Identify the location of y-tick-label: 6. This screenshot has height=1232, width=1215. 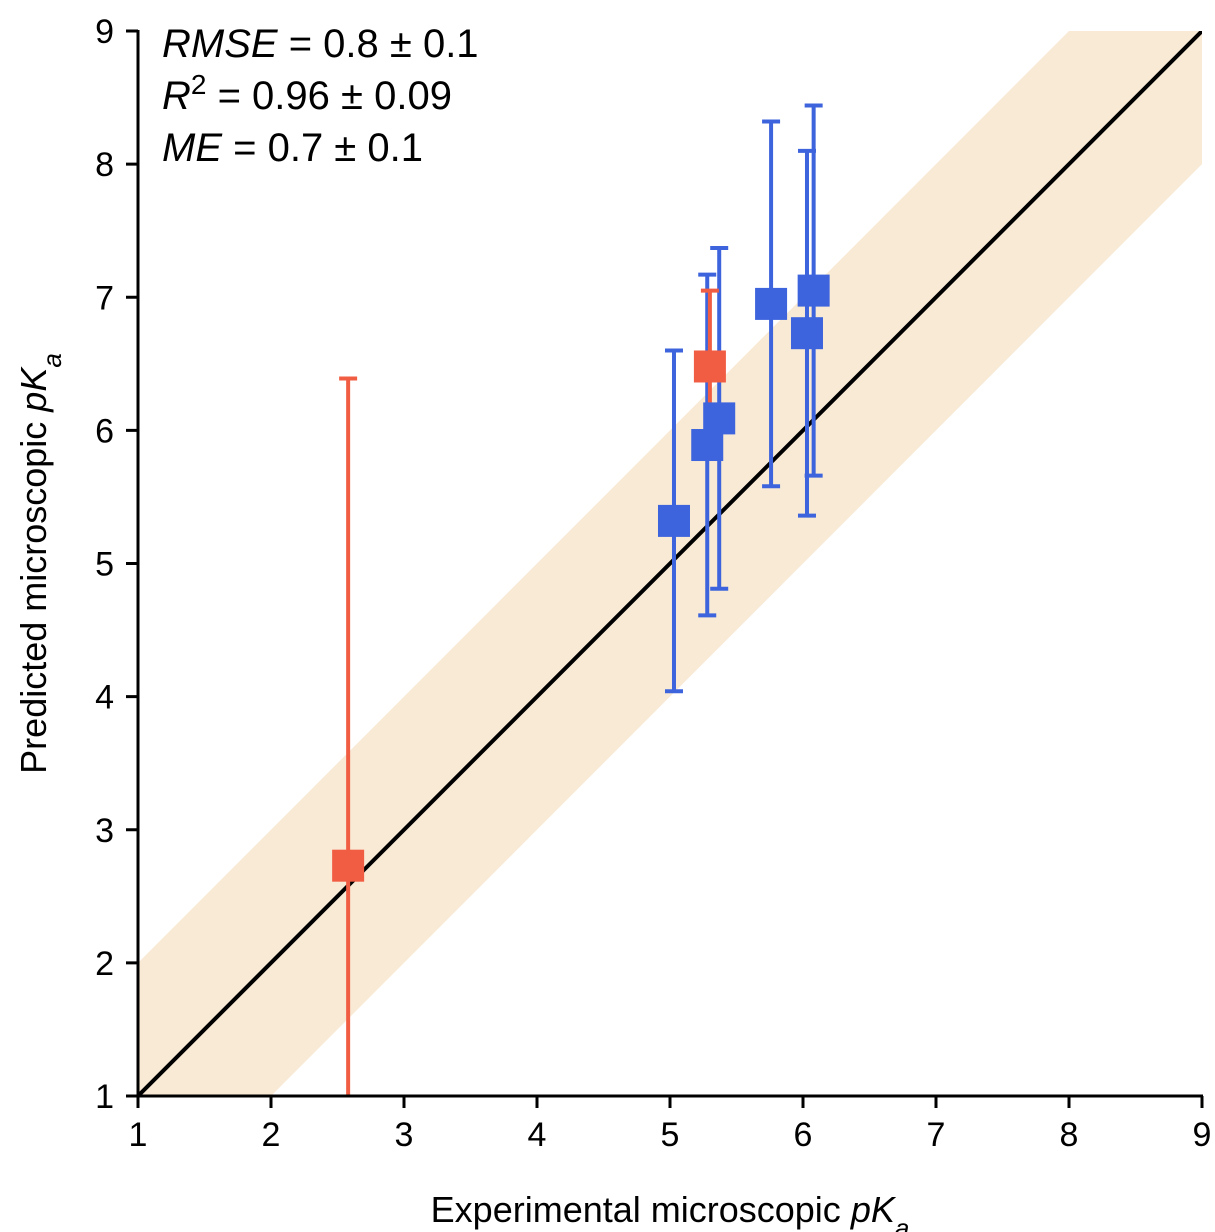
(104, 431).